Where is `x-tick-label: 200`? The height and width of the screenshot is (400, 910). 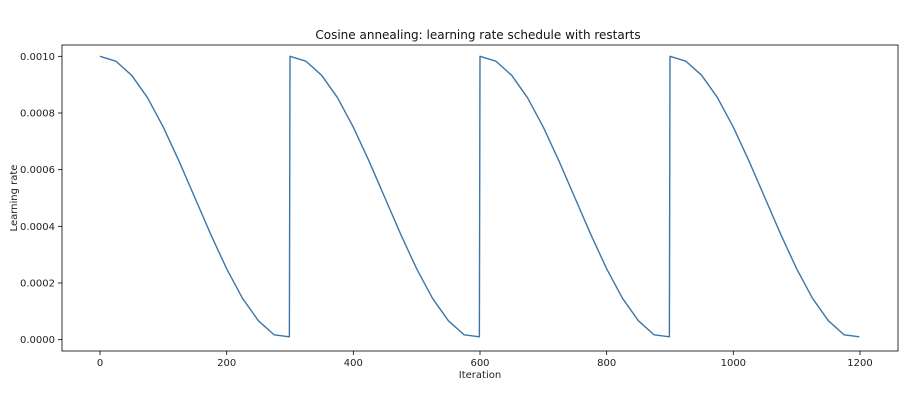 x-tick-label: 200 is located at coordinates (226, 363).